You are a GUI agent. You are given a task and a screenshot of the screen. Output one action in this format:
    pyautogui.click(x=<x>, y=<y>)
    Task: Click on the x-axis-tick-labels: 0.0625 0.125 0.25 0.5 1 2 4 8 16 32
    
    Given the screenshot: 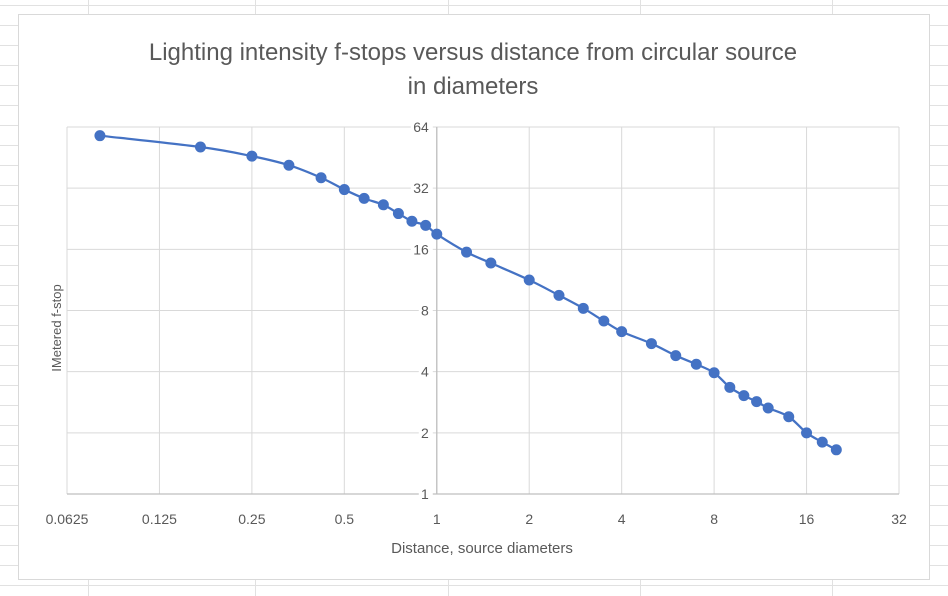 What is the action you would take?
    pyautogui.click(x=476, y=519)
    